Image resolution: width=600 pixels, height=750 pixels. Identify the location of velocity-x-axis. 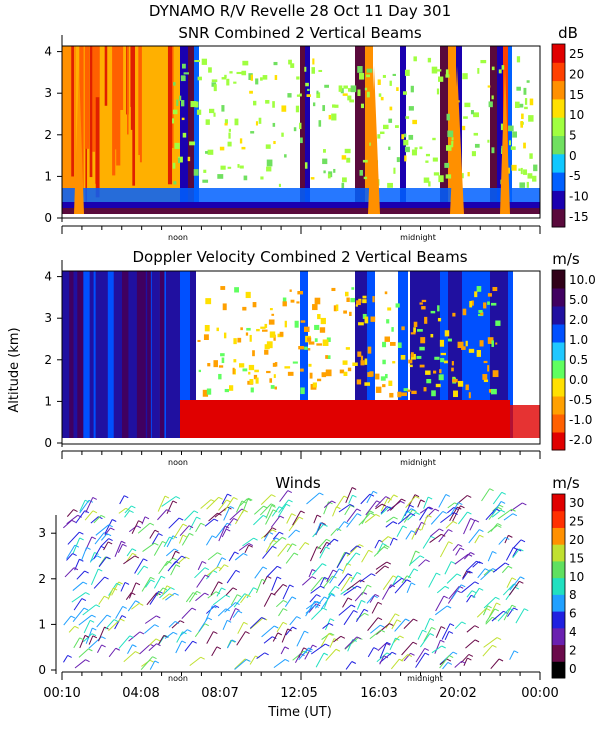
(301, 454).